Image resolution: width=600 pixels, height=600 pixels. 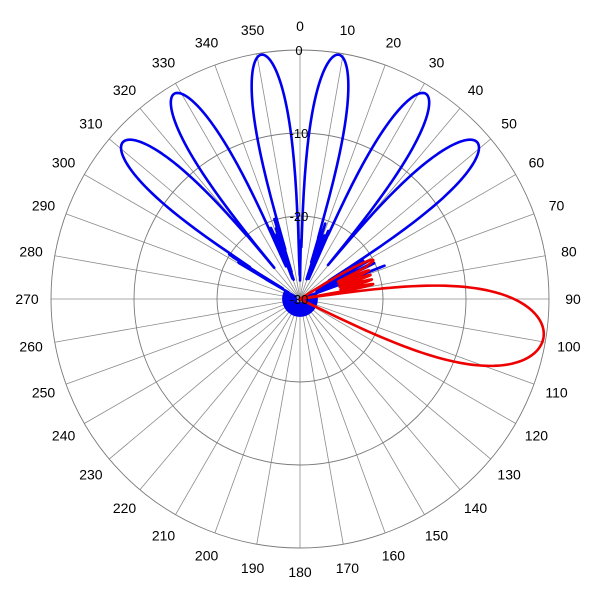 I want to click on angle-tick-label: 320, so click(x=125, y=90).